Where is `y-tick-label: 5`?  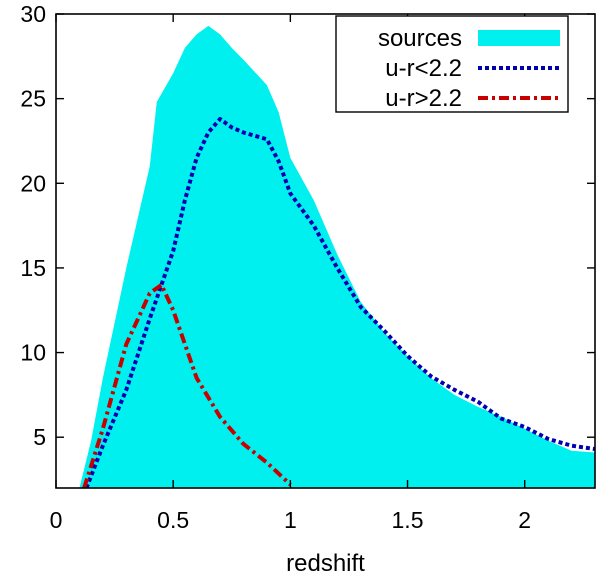 y-tick-label: 5 is located at coordinates (39, 437).